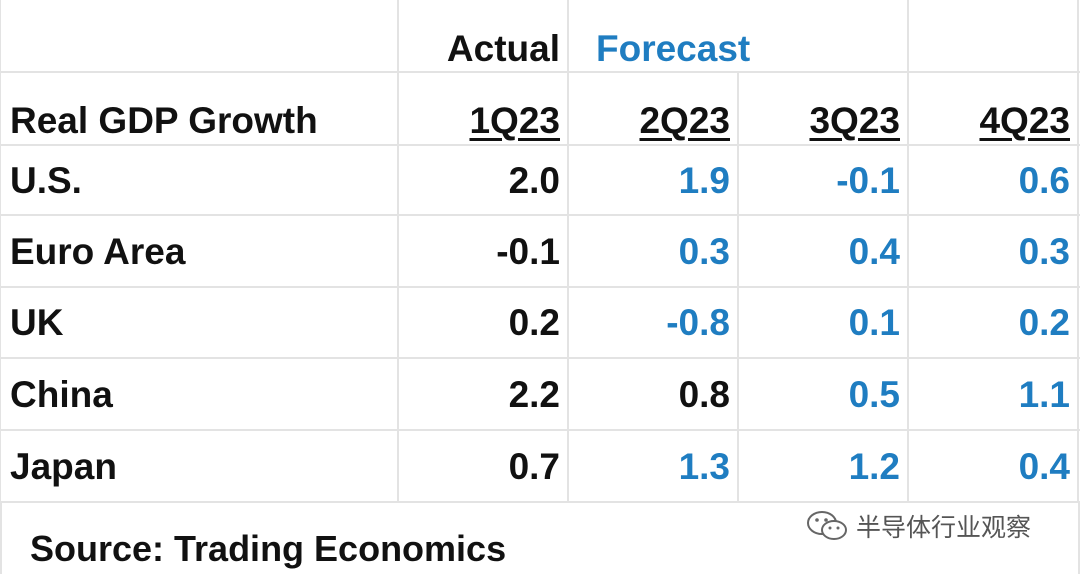 The image size is (1080, 574). I want to click on source-note: Source: Trading Economics, so click(268, 548).